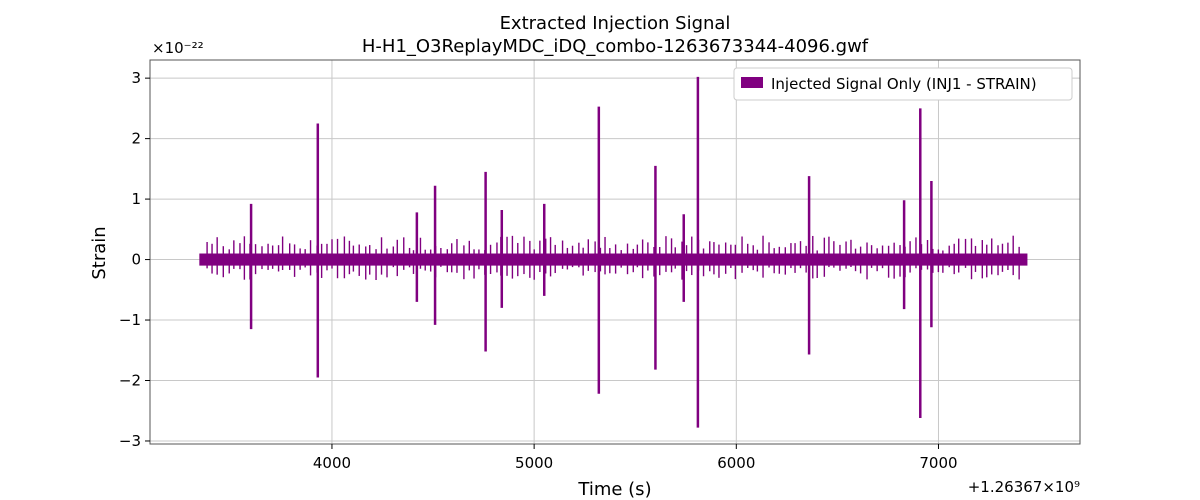  I want to click on x-tick-label: 7000, so click(938, 463).